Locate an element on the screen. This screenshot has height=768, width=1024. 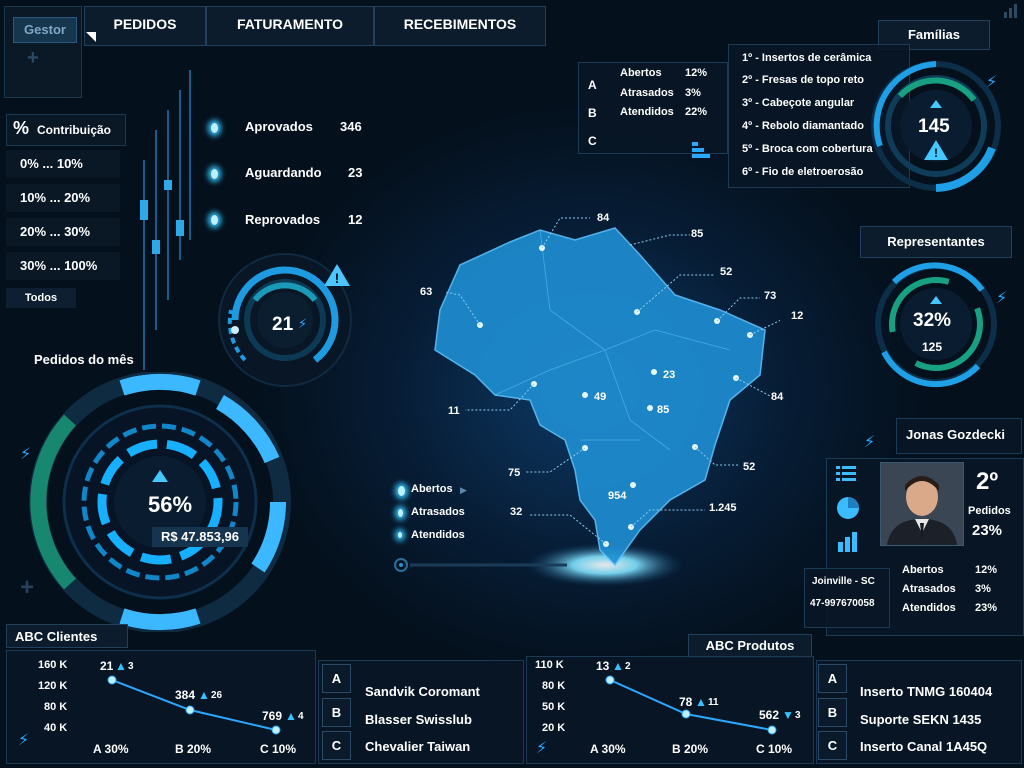
rep-orders-percent: 23% is located at coordinates (987, 530).